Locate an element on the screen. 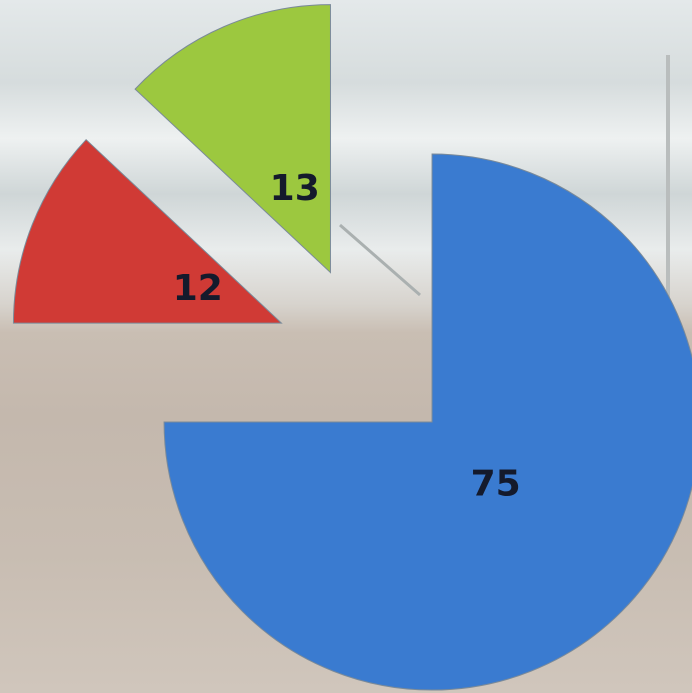 The image size is (692, 693). rope is located at coordinates (380, 260).